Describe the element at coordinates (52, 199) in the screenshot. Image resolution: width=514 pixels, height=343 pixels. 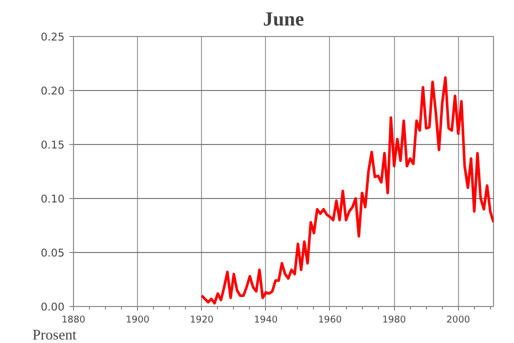
I see `y-tick-label: 0.10` at that location.